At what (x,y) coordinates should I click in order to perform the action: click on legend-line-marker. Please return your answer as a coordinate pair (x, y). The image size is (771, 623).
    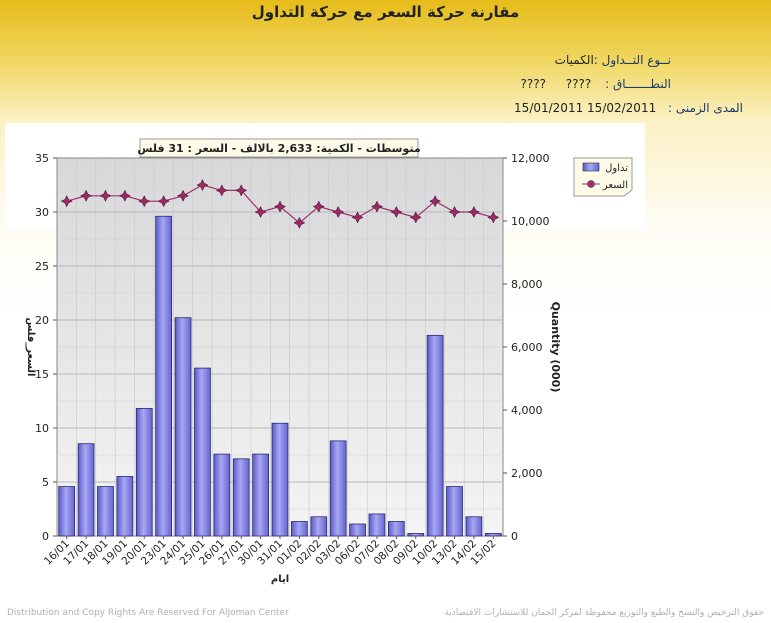
    Looking at the image, I should click on (591, 184).